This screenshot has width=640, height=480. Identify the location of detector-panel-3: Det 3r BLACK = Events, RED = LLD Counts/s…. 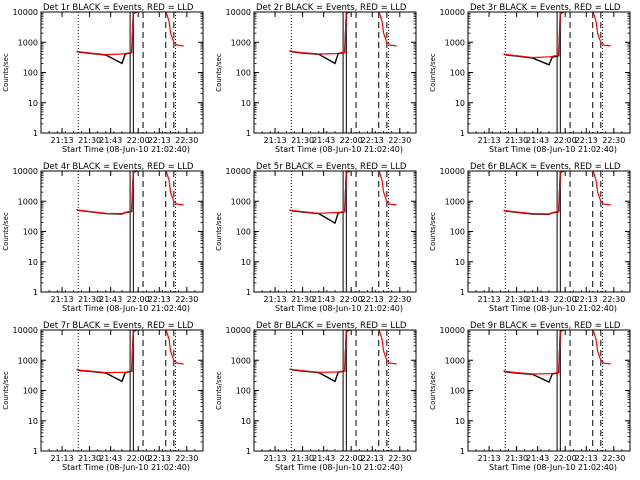
(530, 78).